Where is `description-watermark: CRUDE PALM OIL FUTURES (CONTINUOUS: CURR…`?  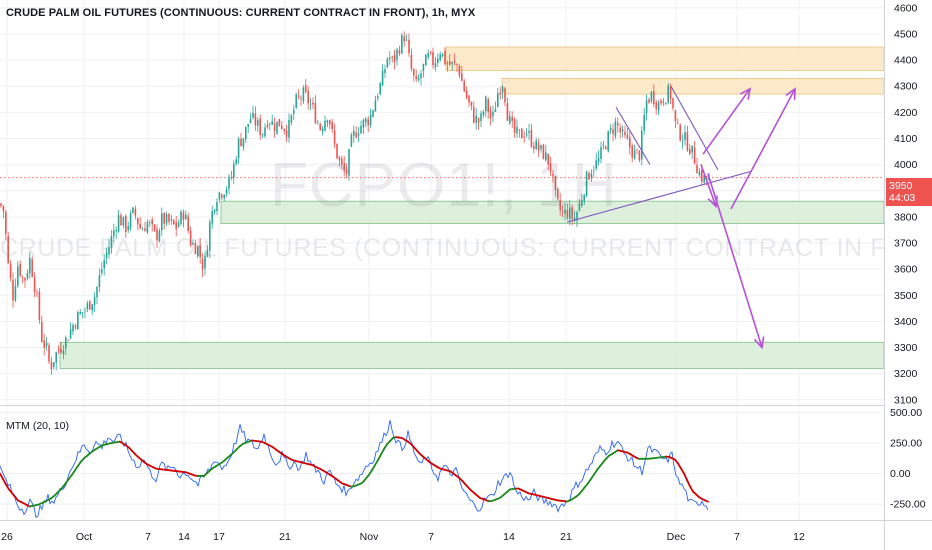 description-watermark: CRUDE PALM OIL FUTURES (CONTINUOUS: CURR… is located at coordinates (442, 248).